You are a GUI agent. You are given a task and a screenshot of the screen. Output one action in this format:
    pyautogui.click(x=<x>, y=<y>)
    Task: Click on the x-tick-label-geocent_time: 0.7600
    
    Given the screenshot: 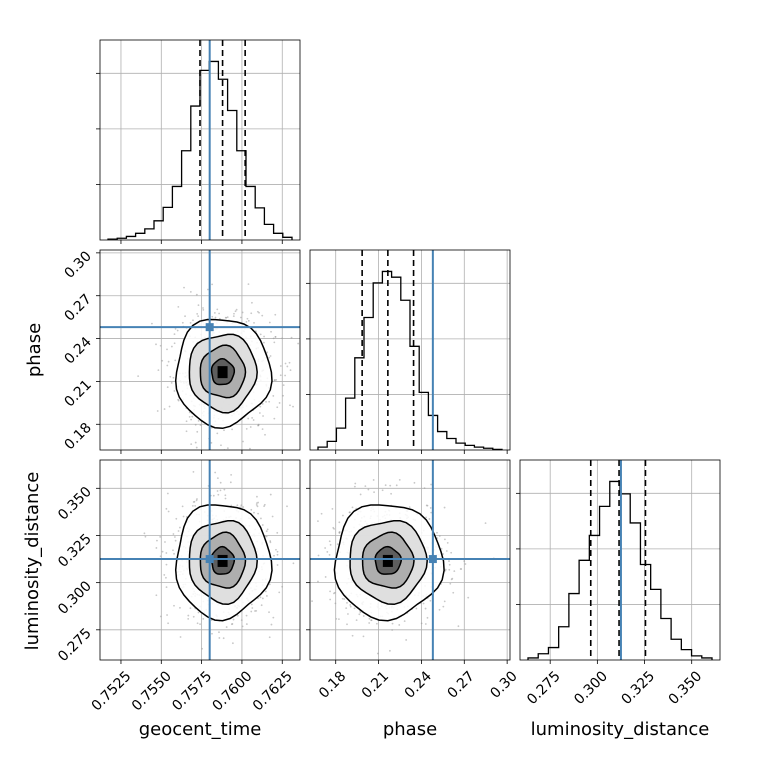 What is the action you would take?
    pyautogui.click(x=233, y=691)
    